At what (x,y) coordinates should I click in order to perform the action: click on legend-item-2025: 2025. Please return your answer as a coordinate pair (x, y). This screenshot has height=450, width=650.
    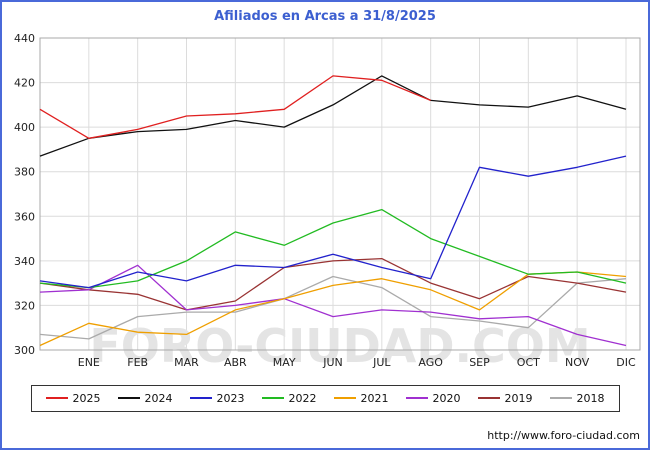
    Looking at the image, I should click on (73, 398).